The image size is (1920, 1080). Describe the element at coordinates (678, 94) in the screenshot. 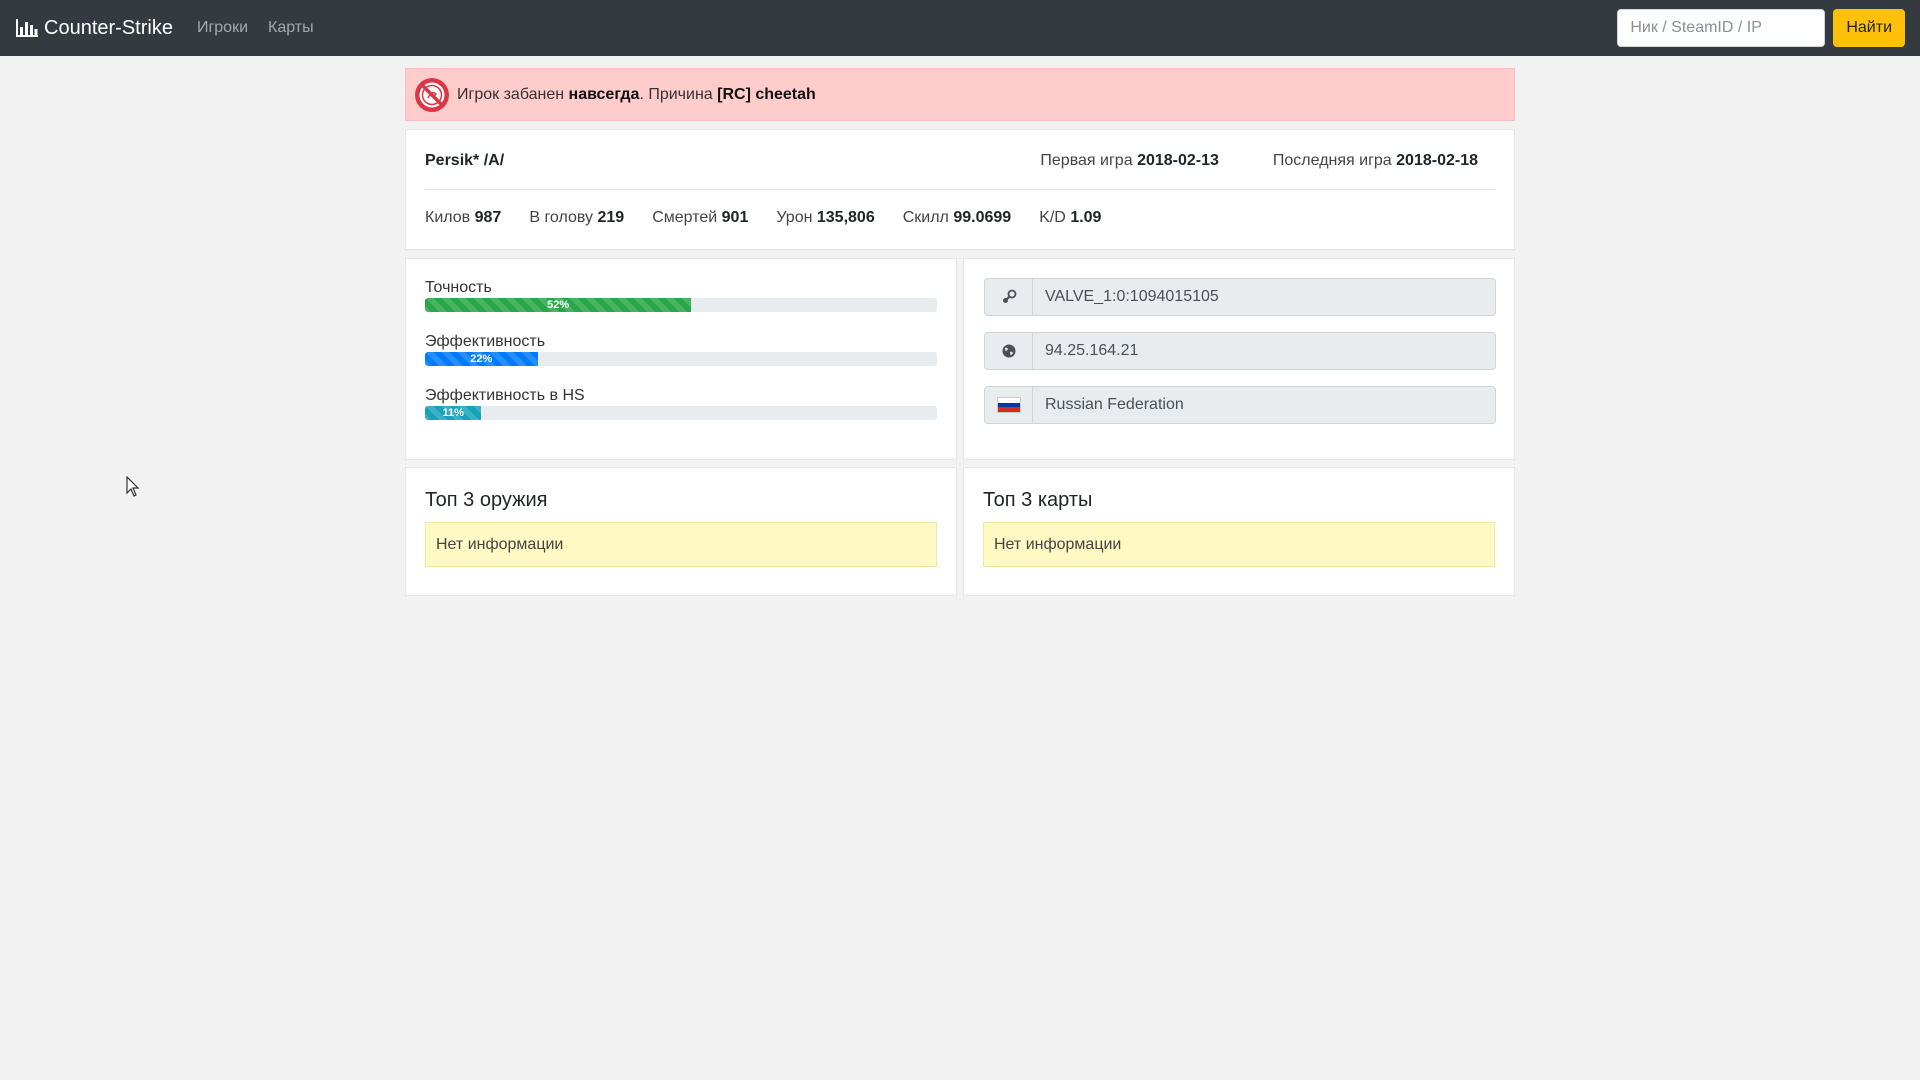

I see `ban-text-middle: . Причина` at that location.